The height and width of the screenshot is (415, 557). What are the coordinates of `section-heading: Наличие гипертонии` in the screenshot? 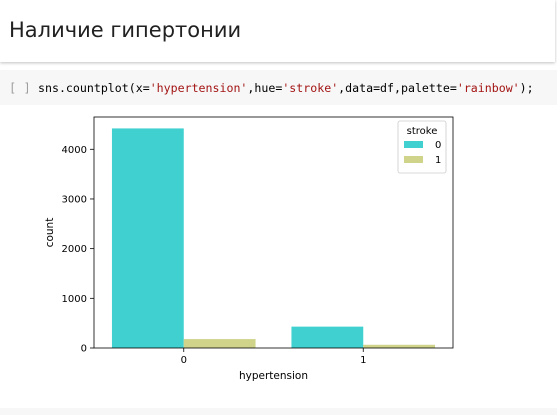 It's located at (125, 30).